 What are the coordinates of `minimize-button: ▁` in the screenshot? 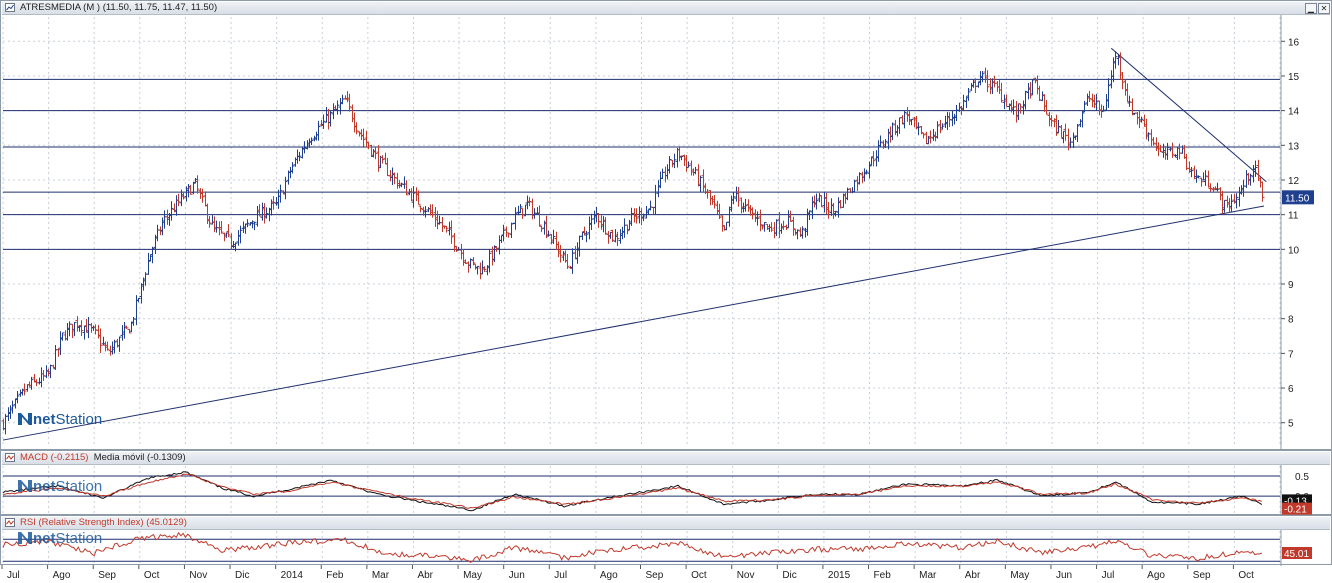 It's located at (1311, 8).